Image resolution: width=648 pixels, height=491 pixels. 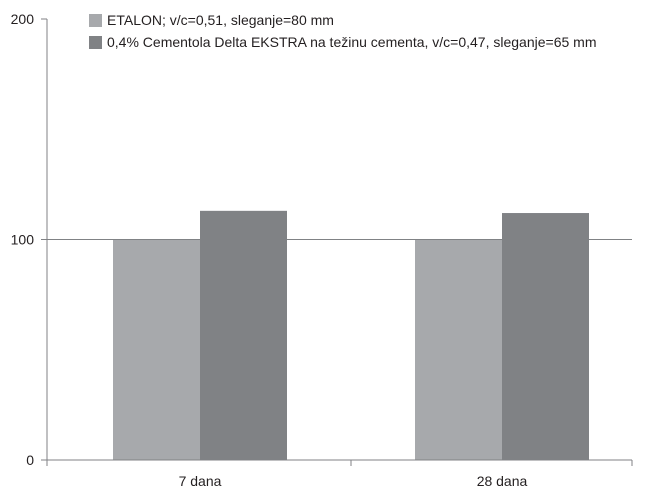 I want to click on bar-cementol-28-dana, so click(x=545, y=336).